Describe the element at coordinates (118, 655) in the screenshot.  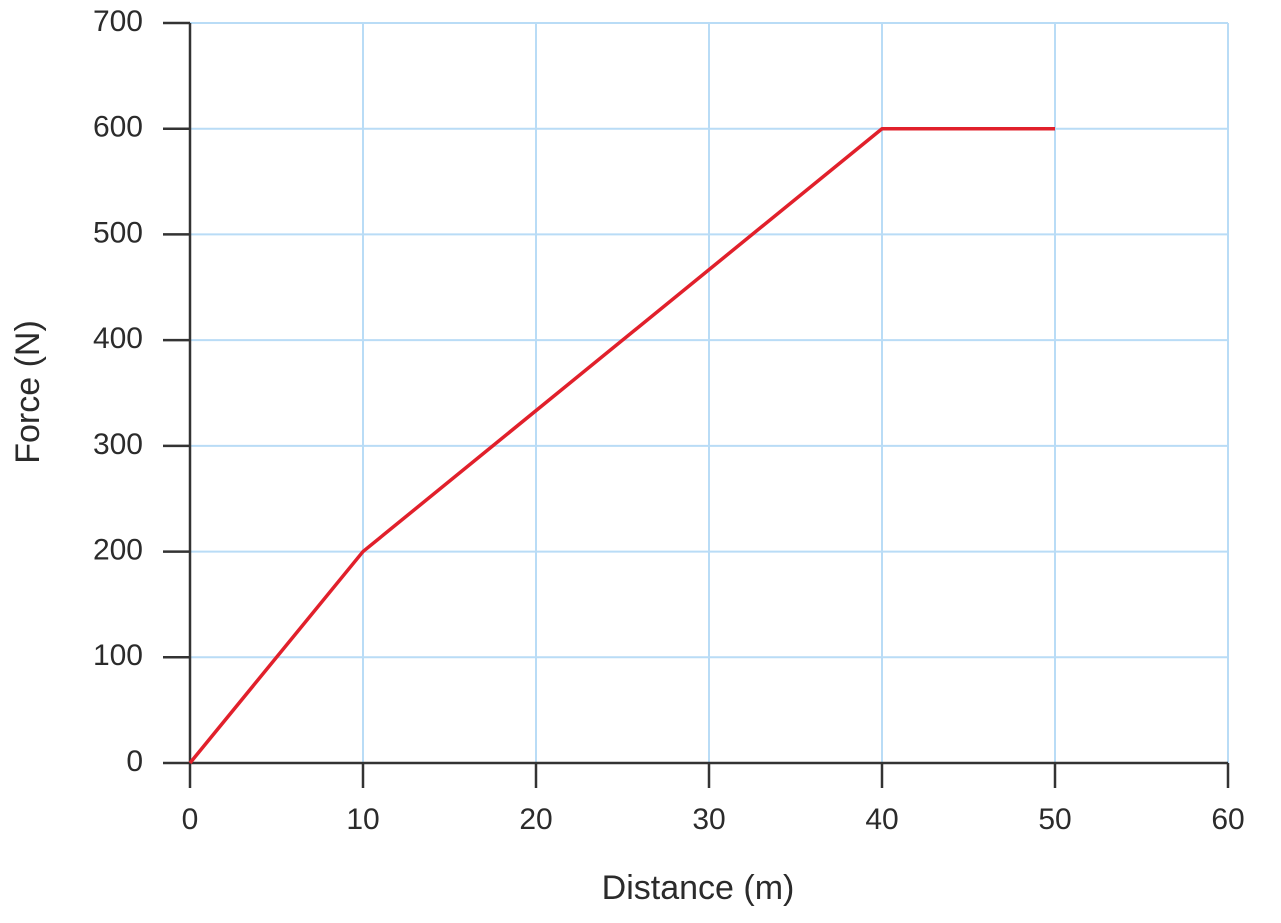
I see `y-tick-label: 100` at that location.